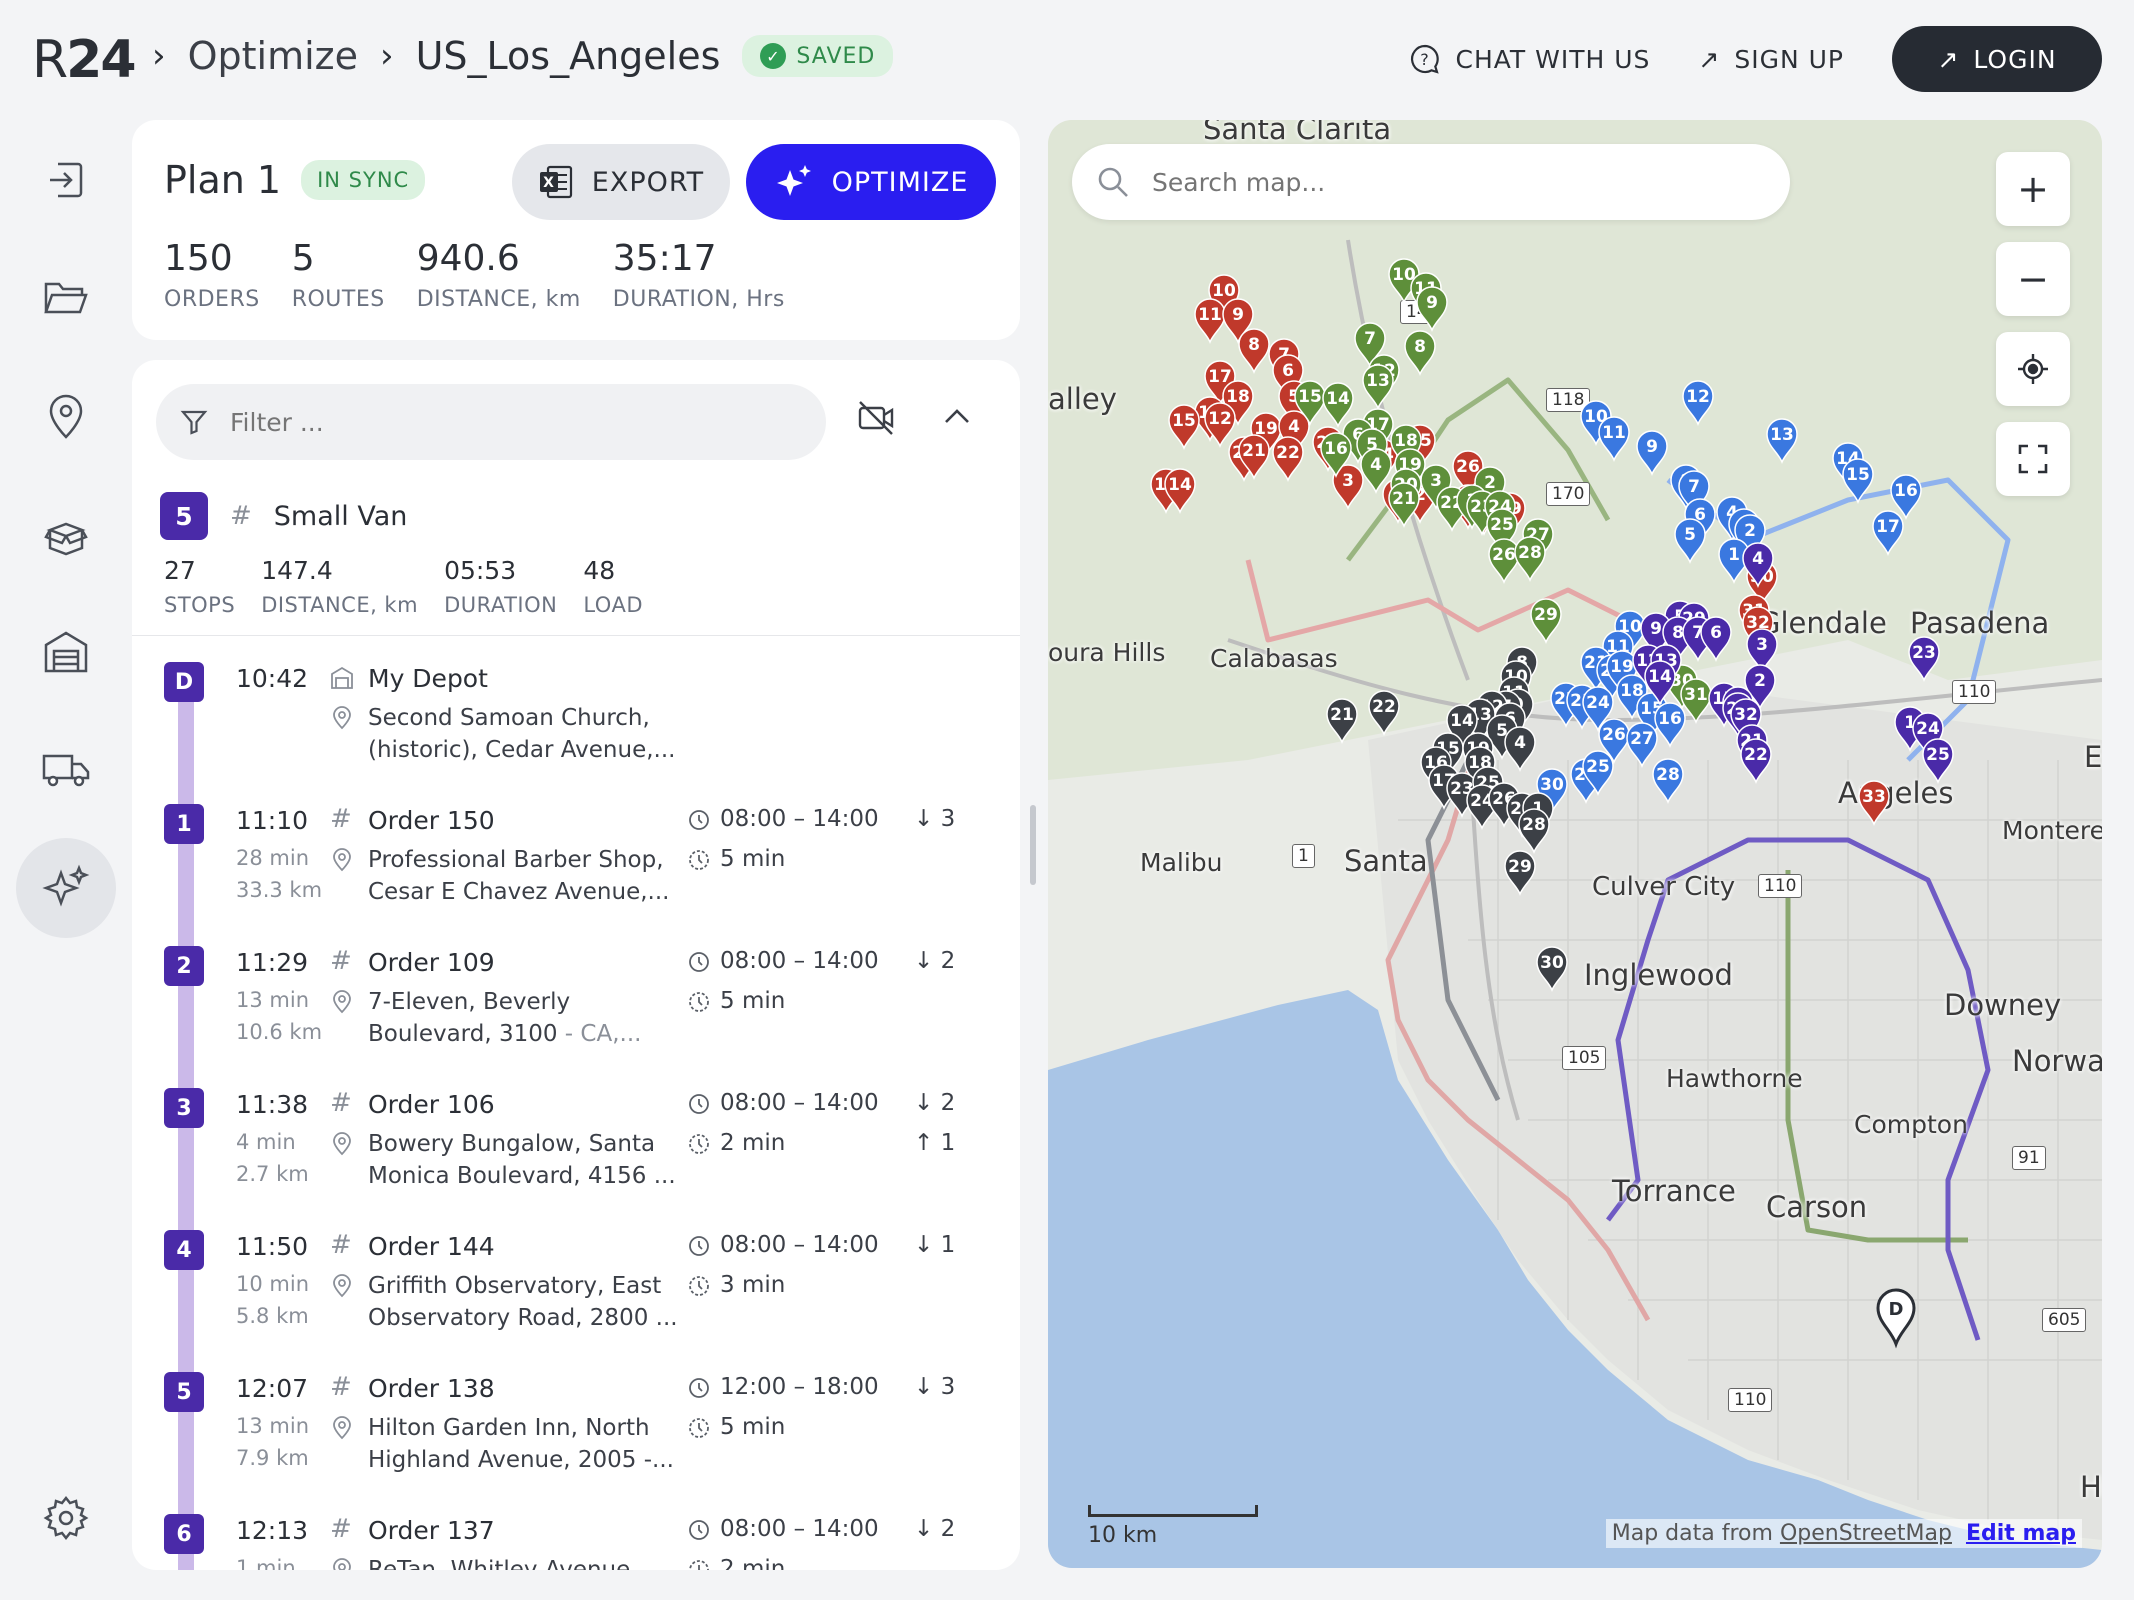 The width and height of the screenshot is (2134, 1600). I want to click on sidebar-item-depots, so click(66, 652).